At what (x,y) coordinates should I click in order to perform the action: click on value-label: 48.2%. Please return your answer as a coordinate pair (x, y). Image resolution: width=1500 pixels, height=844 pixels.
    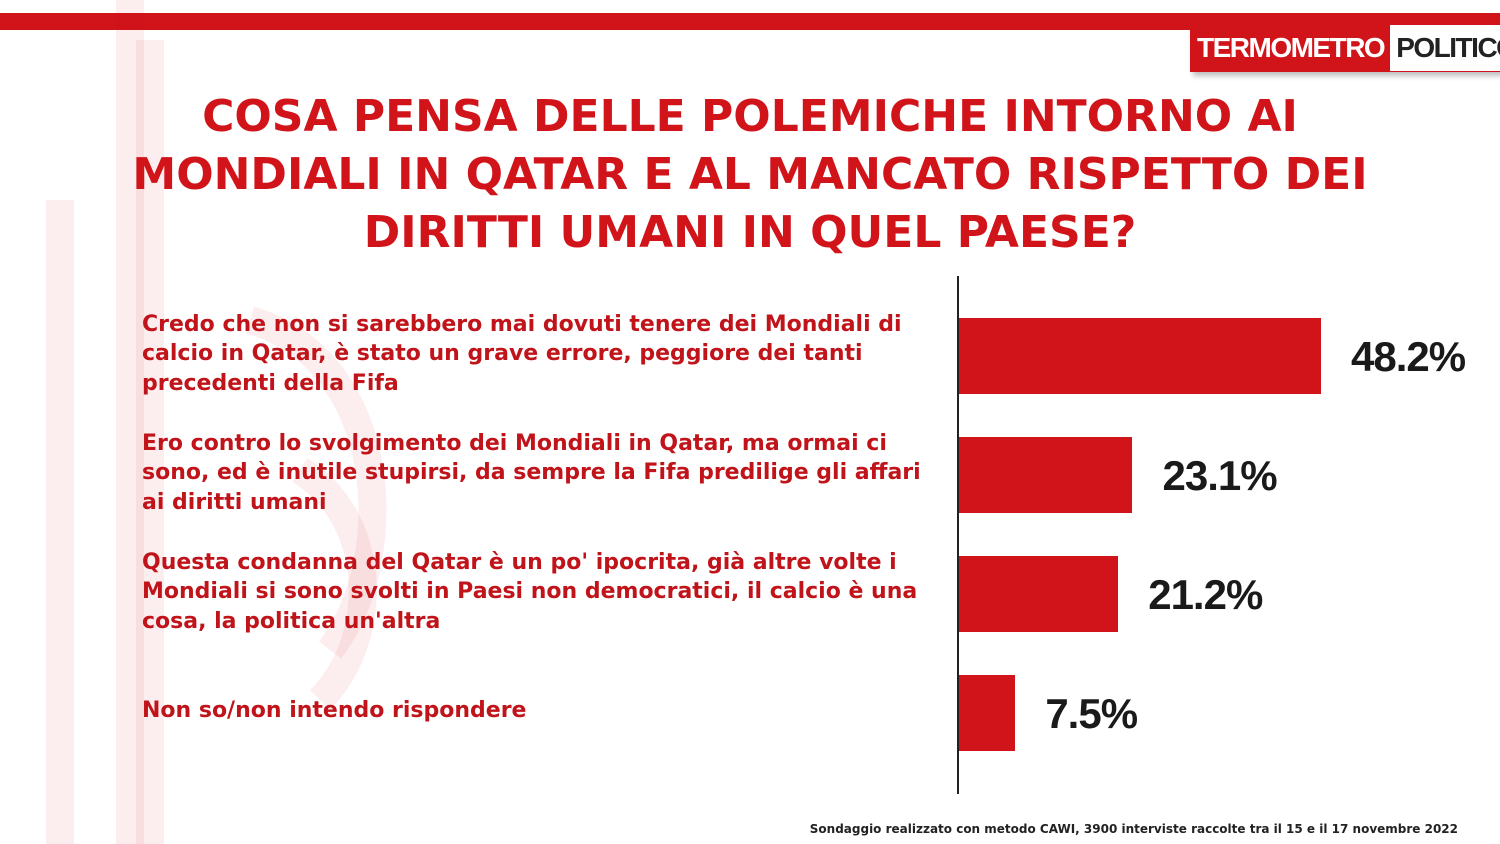
    Looking at the image, I should click on (1408, 356).